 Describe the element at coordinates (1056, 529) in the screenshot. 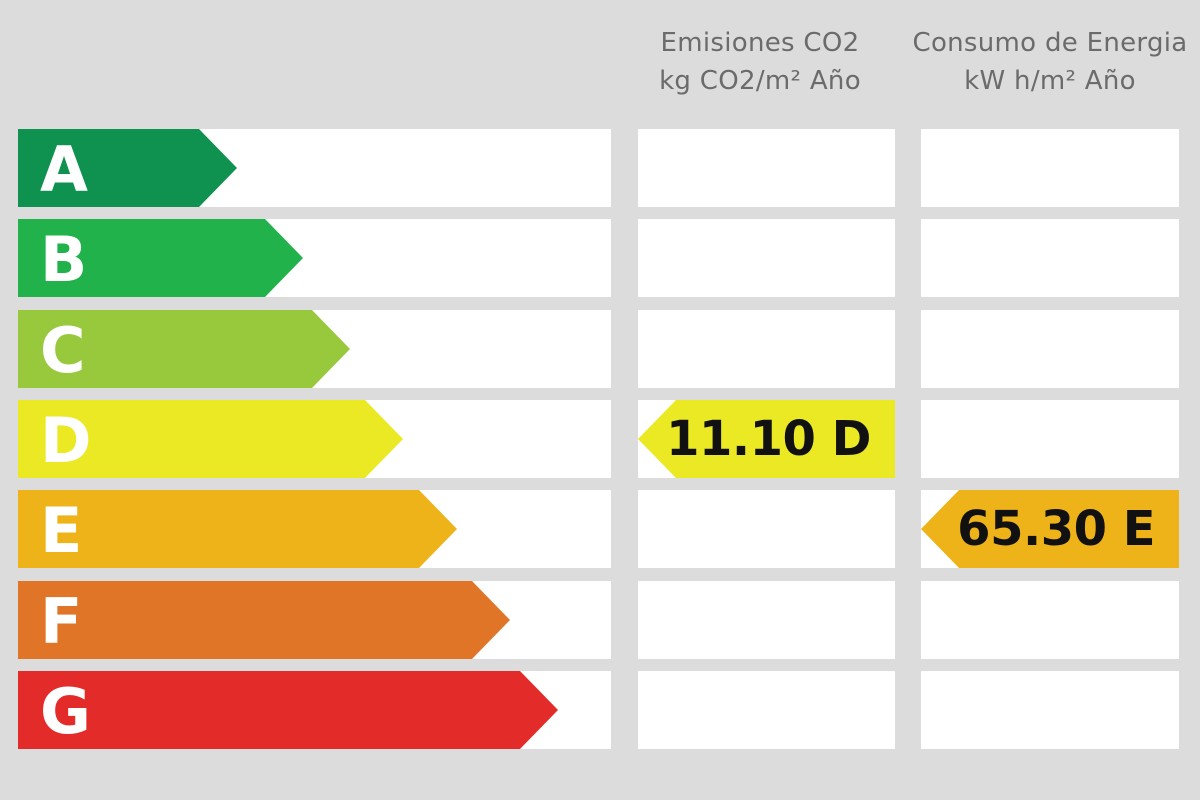

I see `consumption-rating-label: 65.30 E` at that location.